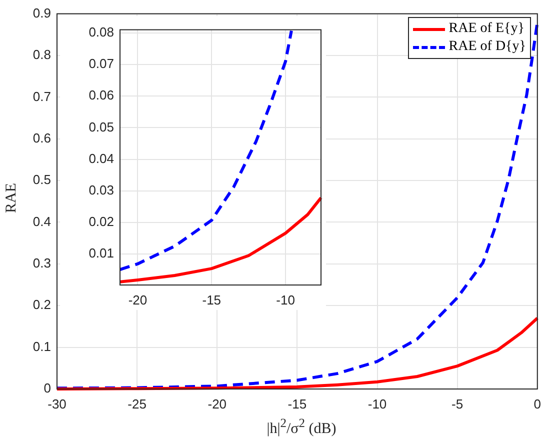  I want to click on legend-label: RAE of E{y}, so click(486, 29).